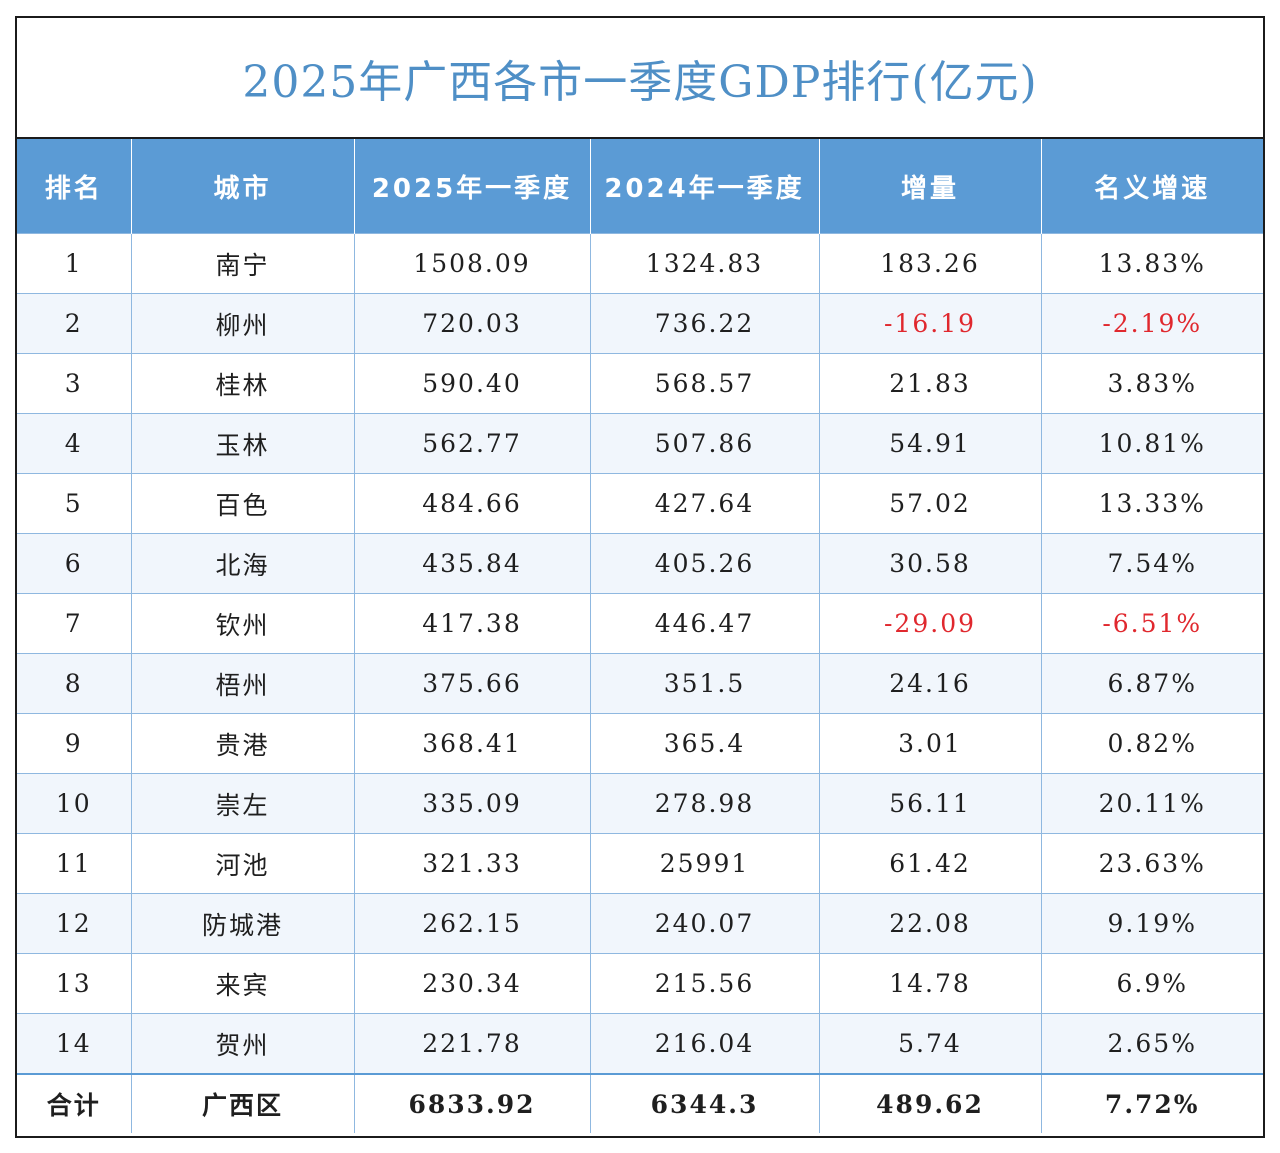  What do you see at coordinates (243, 1043) in the screenshot?
I see `city-cell: 贺州` at bounding box center [243, 1043].